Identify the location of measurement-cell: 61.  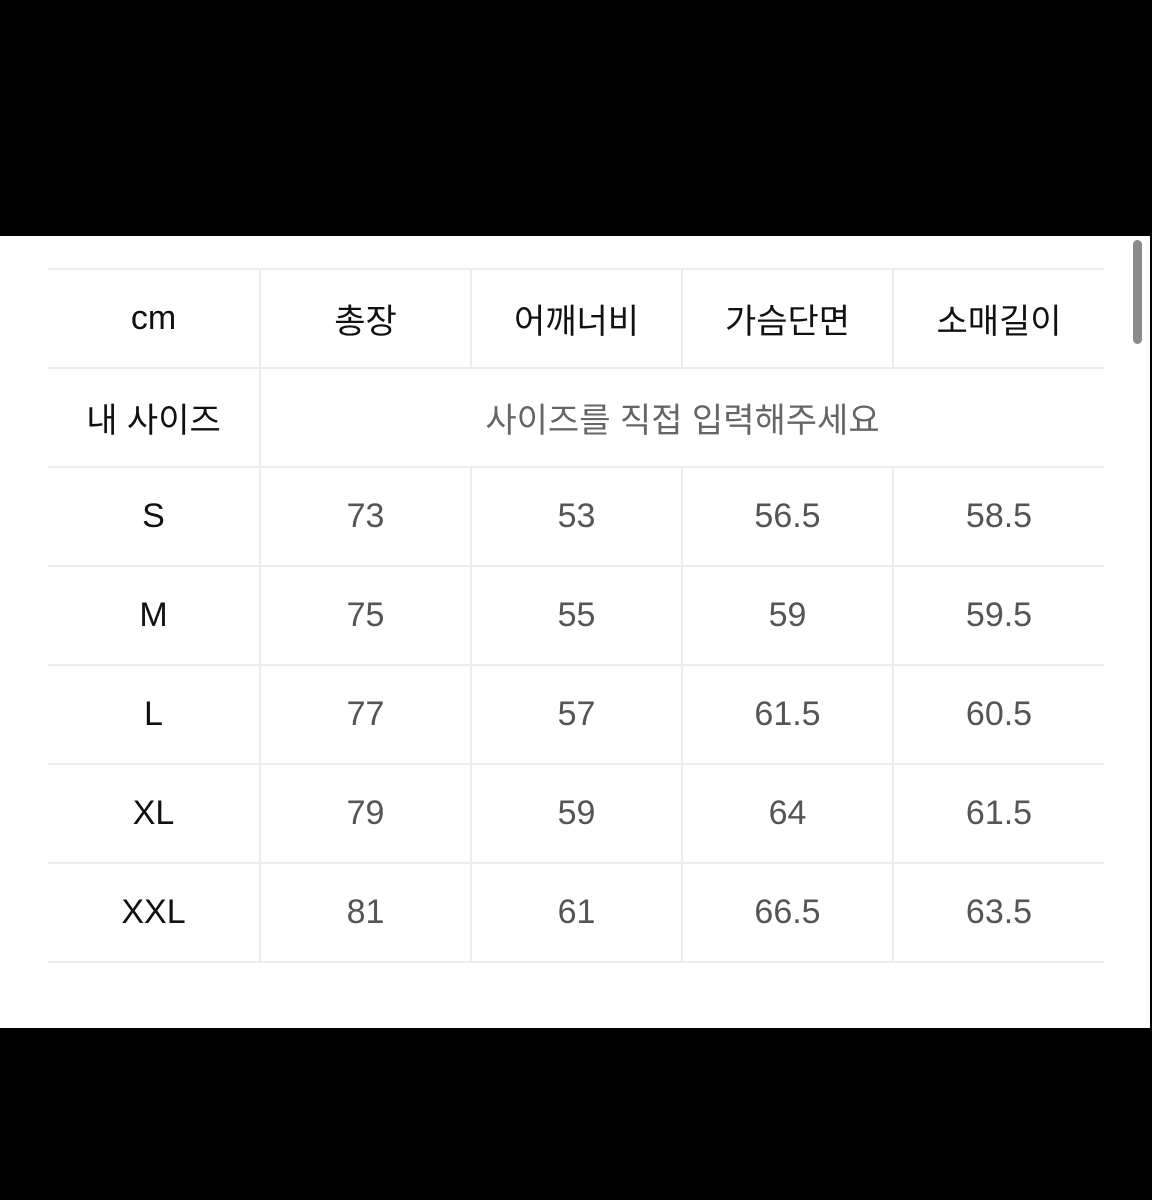
(576, 912).